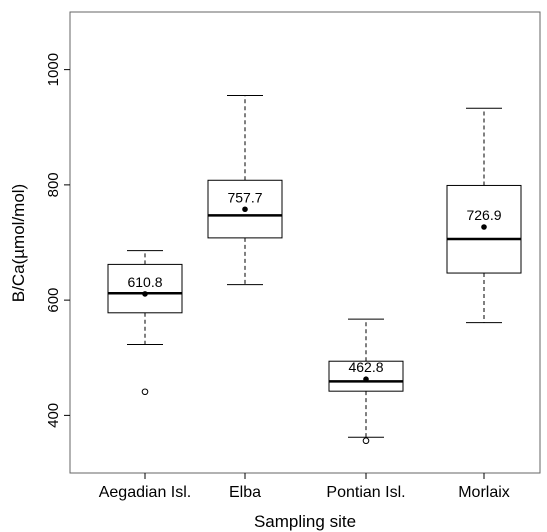  I want to click on x-tick-label: Aegadian Isl., so click(145, 492).